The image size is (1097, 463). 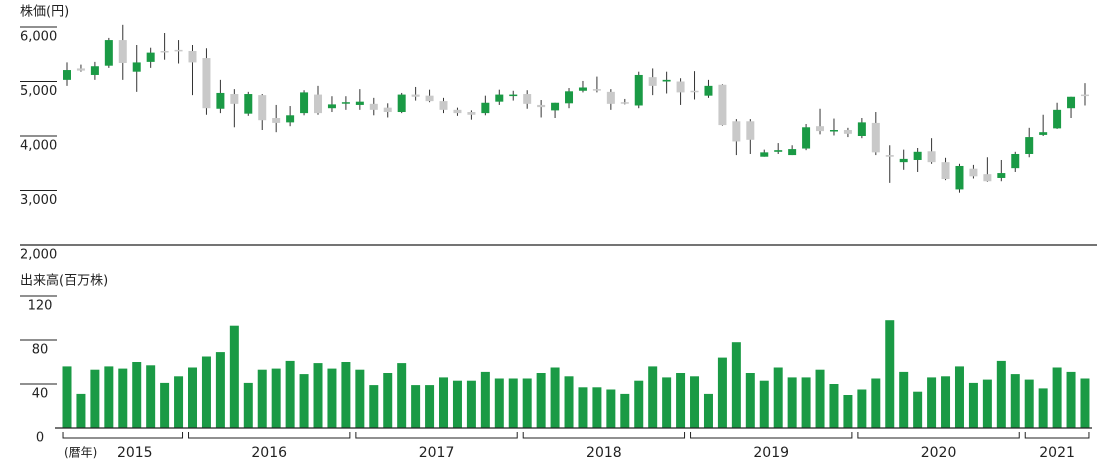 What do you see at coordinates (40, 350) in the screenshot?
I see `y-tick-label: 80` at bounding box center [40, 350].